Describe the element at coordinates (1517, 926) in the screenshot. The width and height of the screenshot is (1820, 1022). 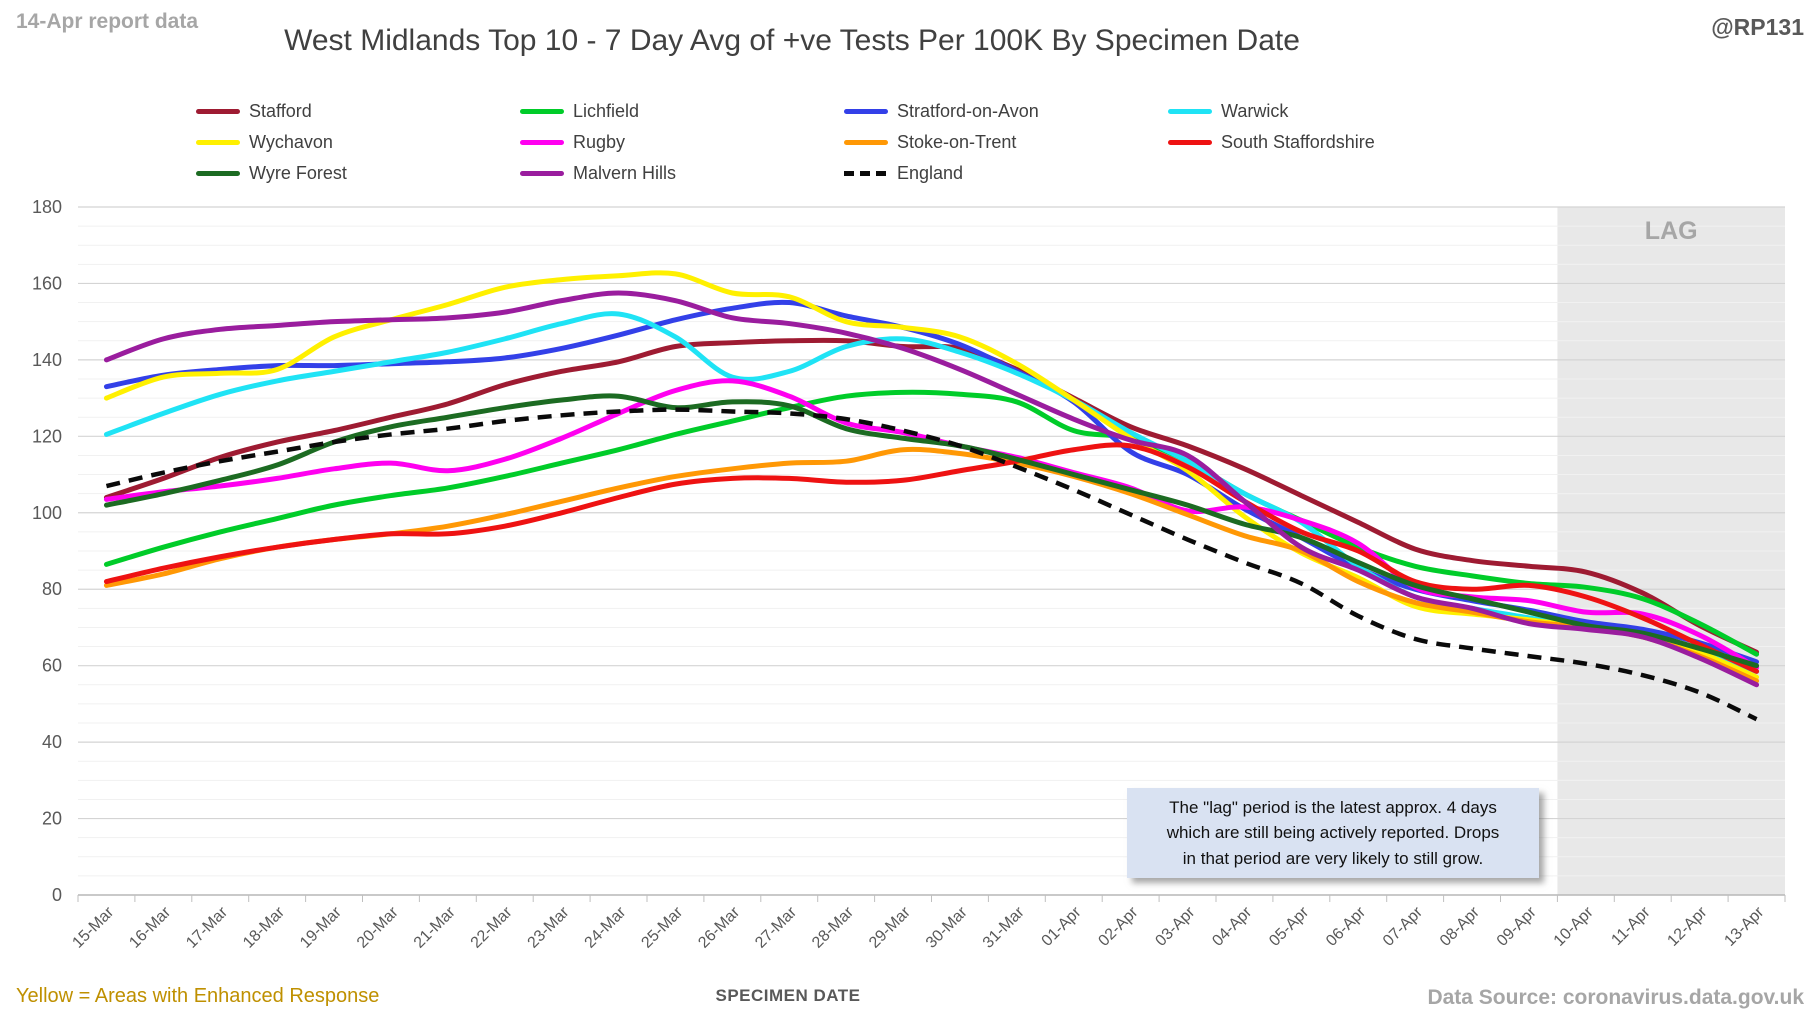
I see `x-axis-label: 09-Apr` at that location.